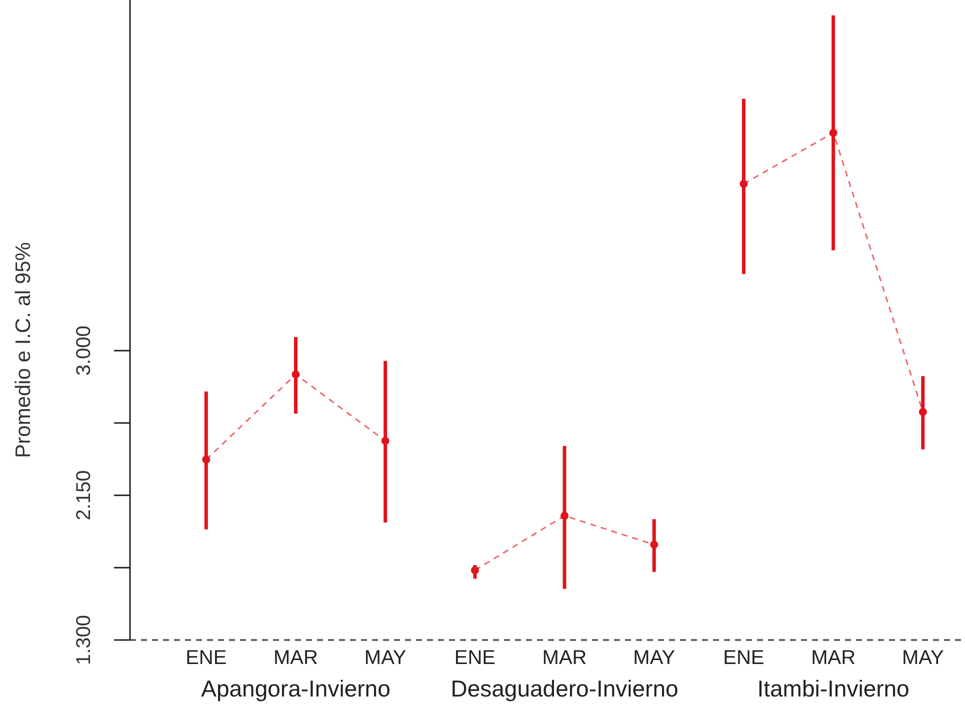 Image resolution: width=965 pixels, height=706 pixels. I want to click on text: Desaguadero-Invierno, so click(564, 688).